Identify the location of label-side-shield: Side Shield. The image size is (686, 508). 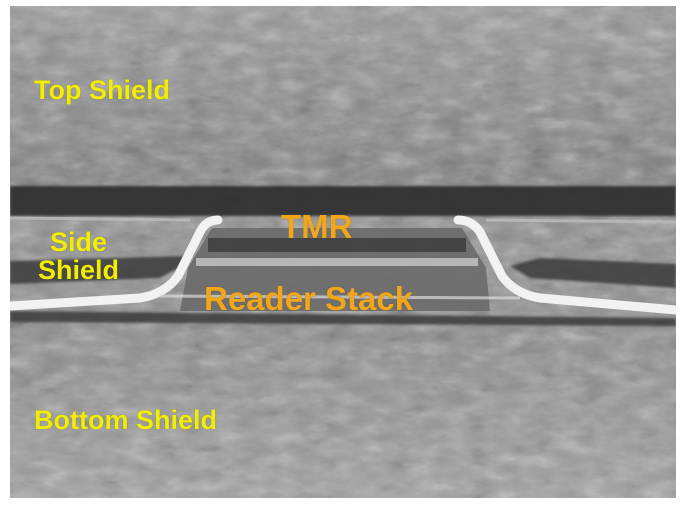
(78, 256).